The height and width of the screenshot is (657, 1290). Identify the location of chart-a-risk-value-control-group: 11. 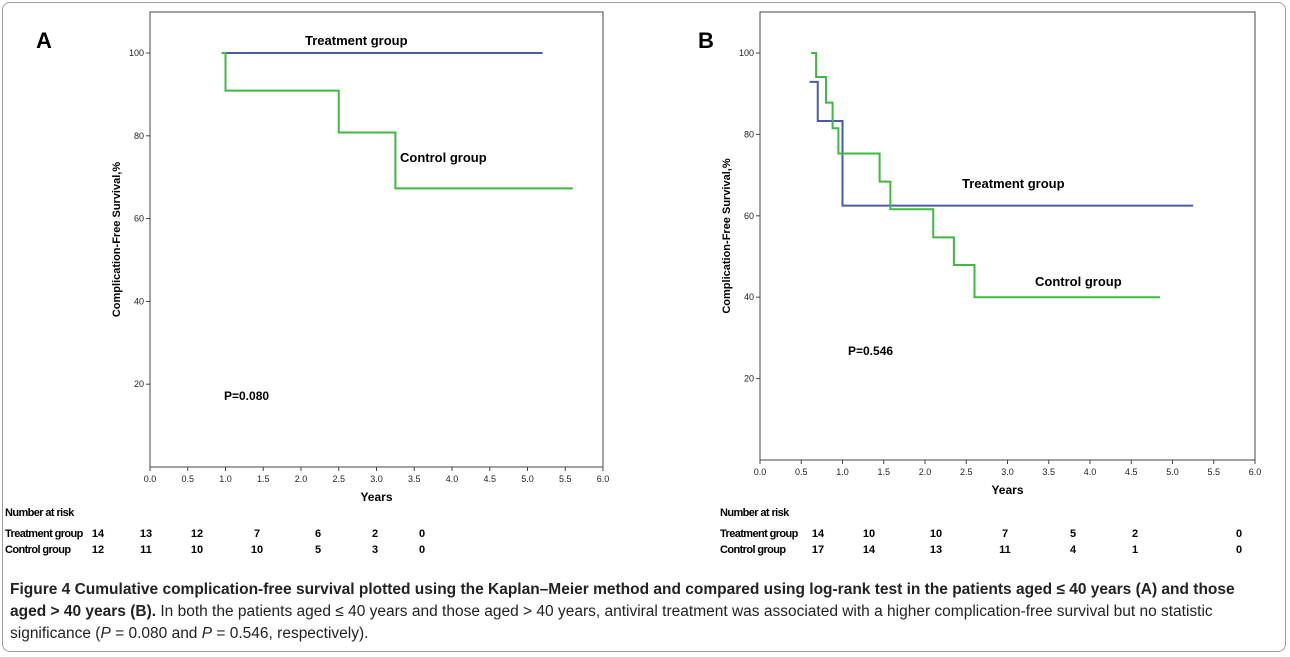
(146, 550).